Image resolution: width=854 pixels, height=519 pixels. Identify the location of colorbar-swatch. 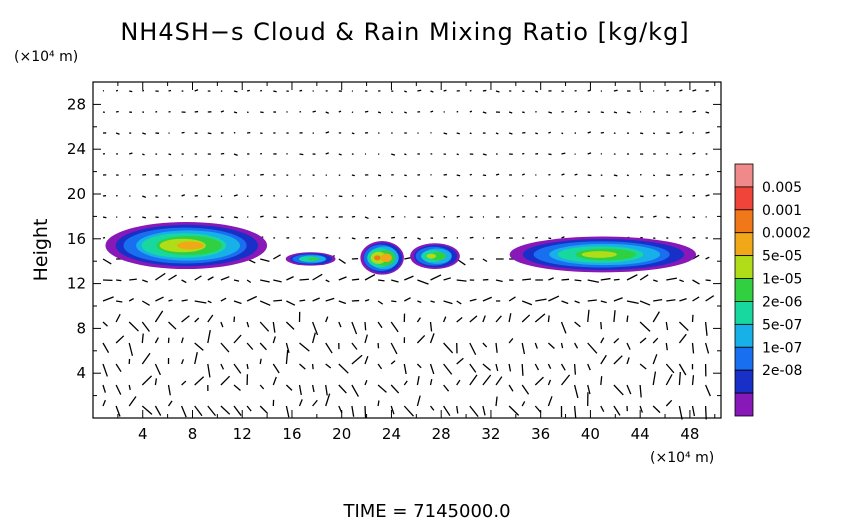
(744, 221).